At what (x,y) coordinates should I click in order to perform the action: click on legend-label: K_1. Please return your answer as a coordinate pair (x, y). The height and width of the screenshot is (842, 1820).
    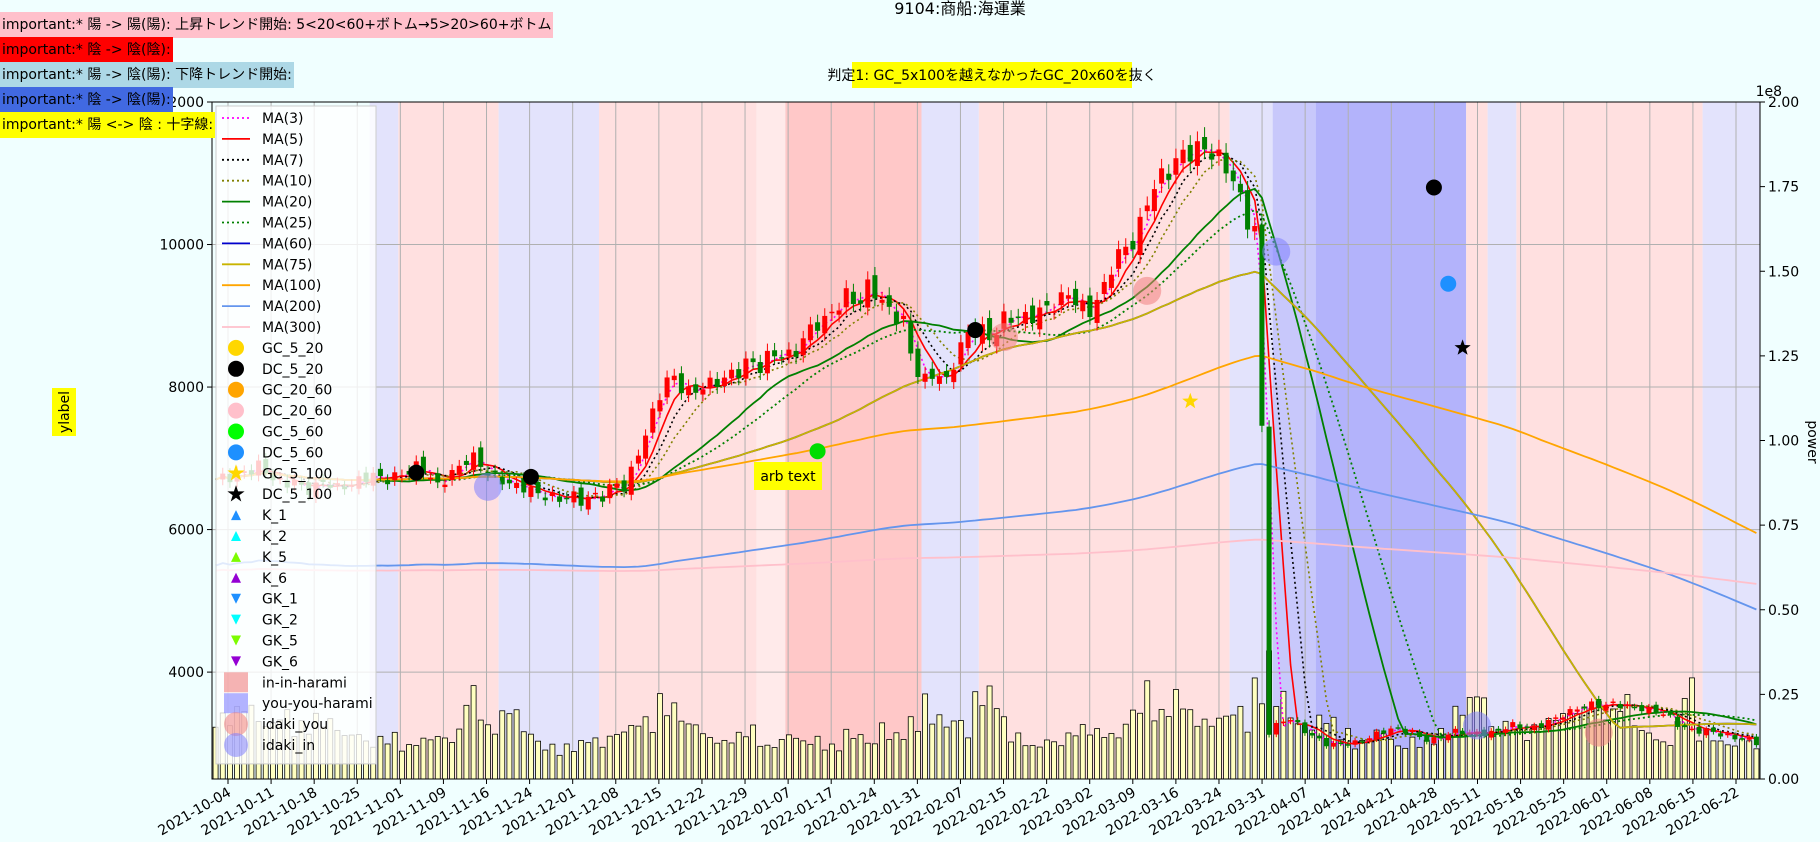
    Looking at the image, I should click on (274, 516).